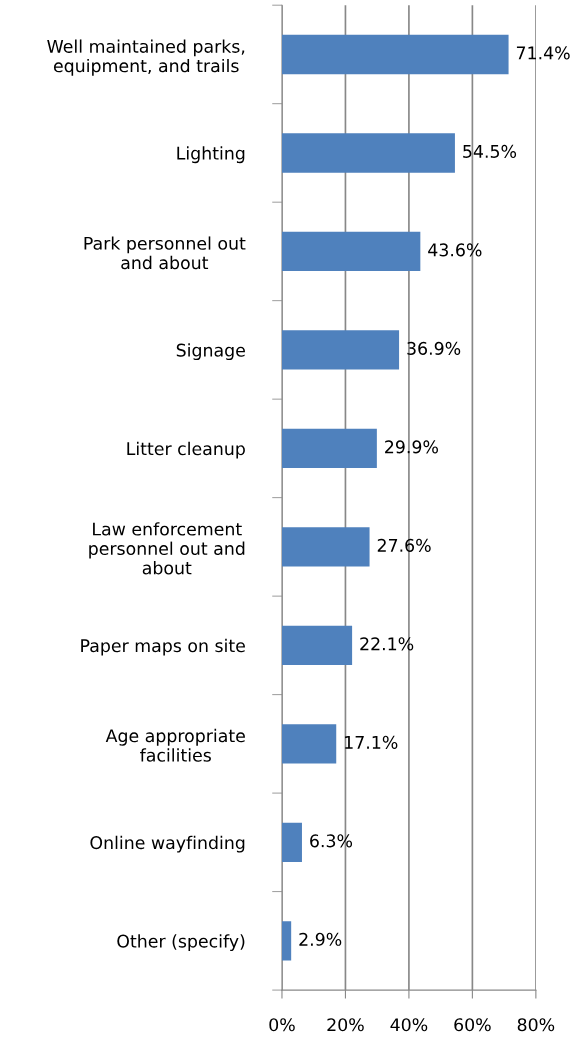 Image resolution: width=585 pixels, height=1040 pixels. What do you see at coordinates (455, 250) in the screenshot?
I see `data-label: 43.6%` at bounding box center [455, 250].